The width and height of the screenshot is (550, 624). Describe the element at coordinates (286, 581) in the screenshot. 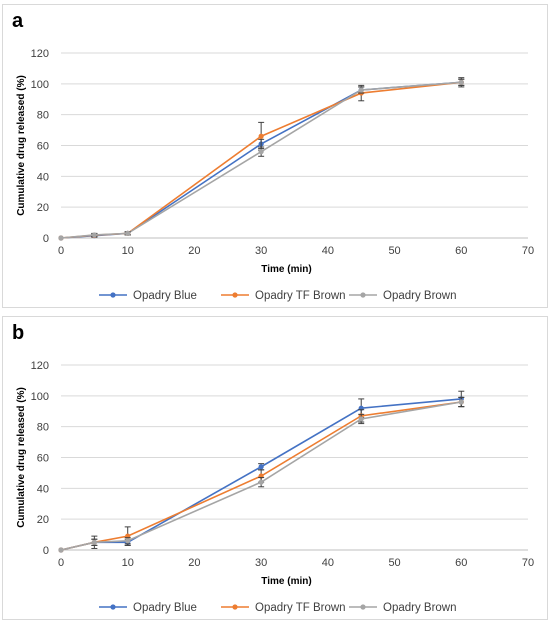

I see `chart-b-x-axis-title: Time (min)` at that location.